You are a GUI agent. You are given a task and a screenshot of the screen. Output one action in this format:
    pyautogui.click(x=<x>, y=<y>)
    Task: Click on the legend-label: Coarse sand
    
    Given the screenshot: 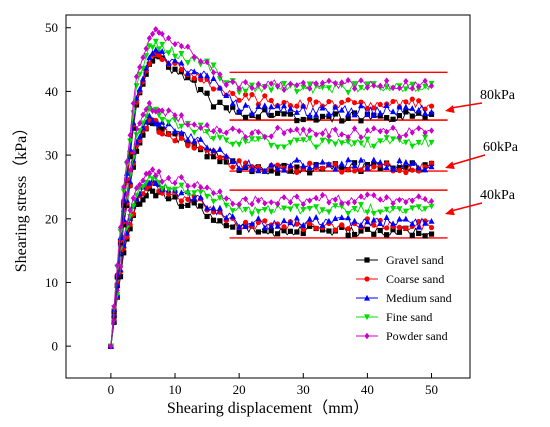 What is the action you would take?
    pyautogui.click(x=415, y=279)
    